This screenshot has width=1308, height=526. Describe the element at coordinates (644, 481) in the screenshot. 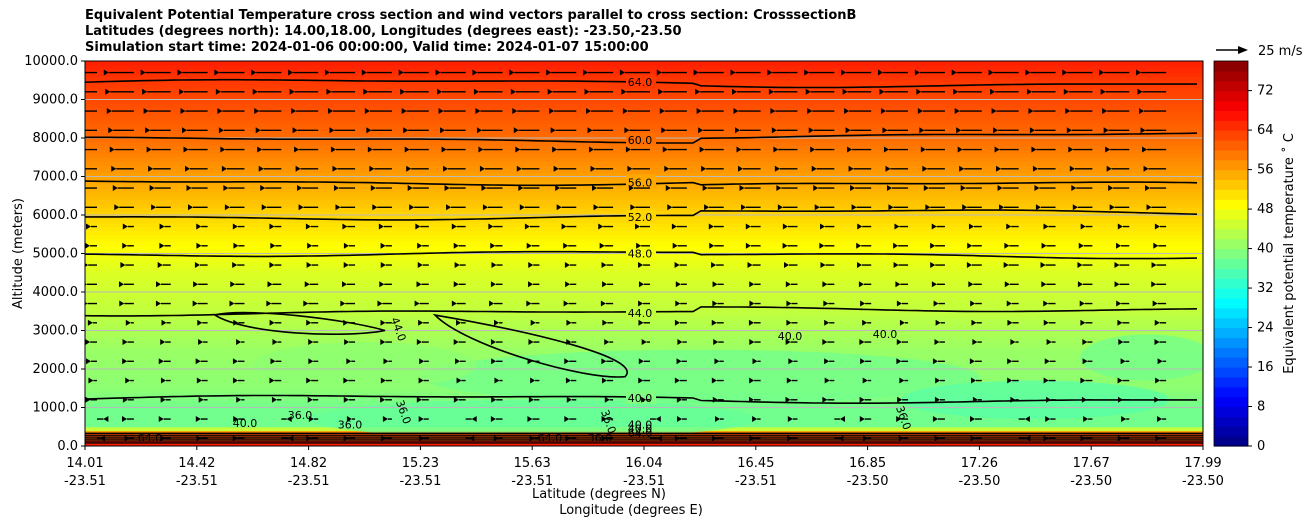

I see `x-tick-label-lon: -23.51` at that location.